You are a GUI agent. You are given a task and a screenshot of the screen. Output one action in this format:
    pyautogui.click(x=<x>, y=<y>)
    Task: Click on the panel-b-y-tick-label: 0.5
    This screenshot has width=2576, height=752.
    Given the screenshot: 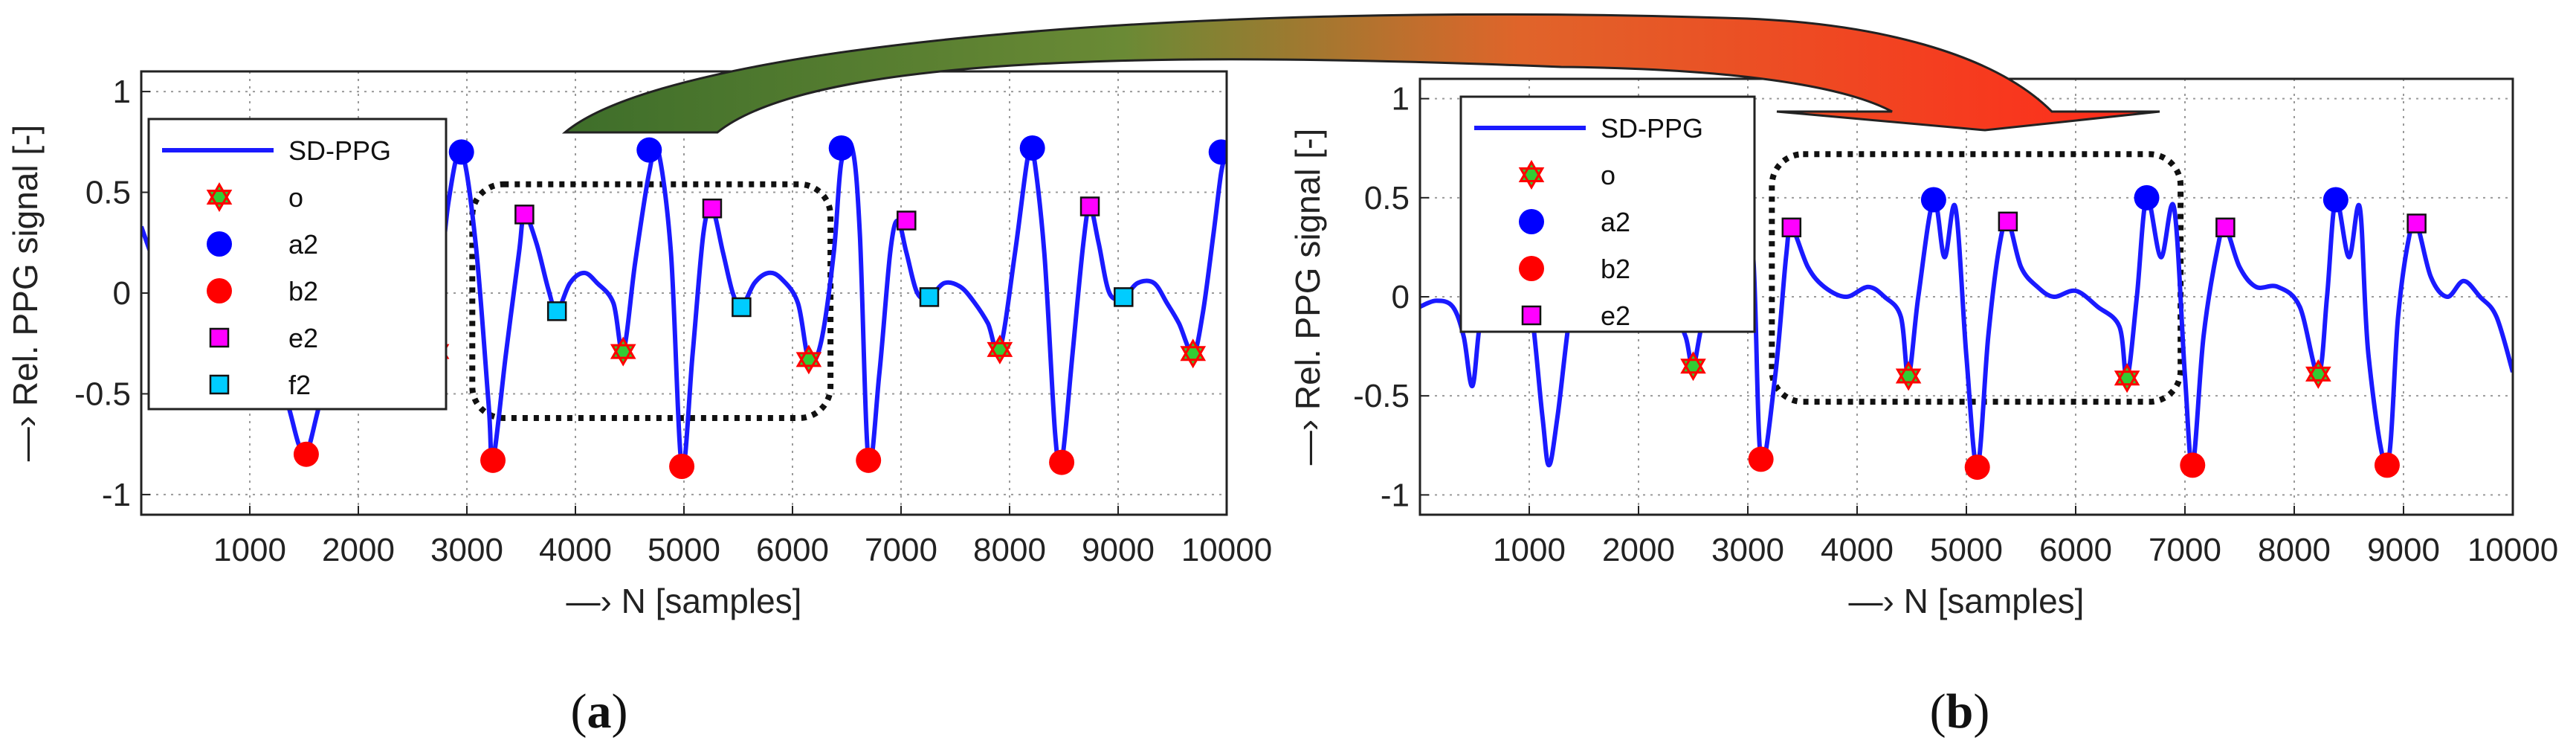 What is the action you would take?
    pyautogui.click(x=1387, y=198)
    